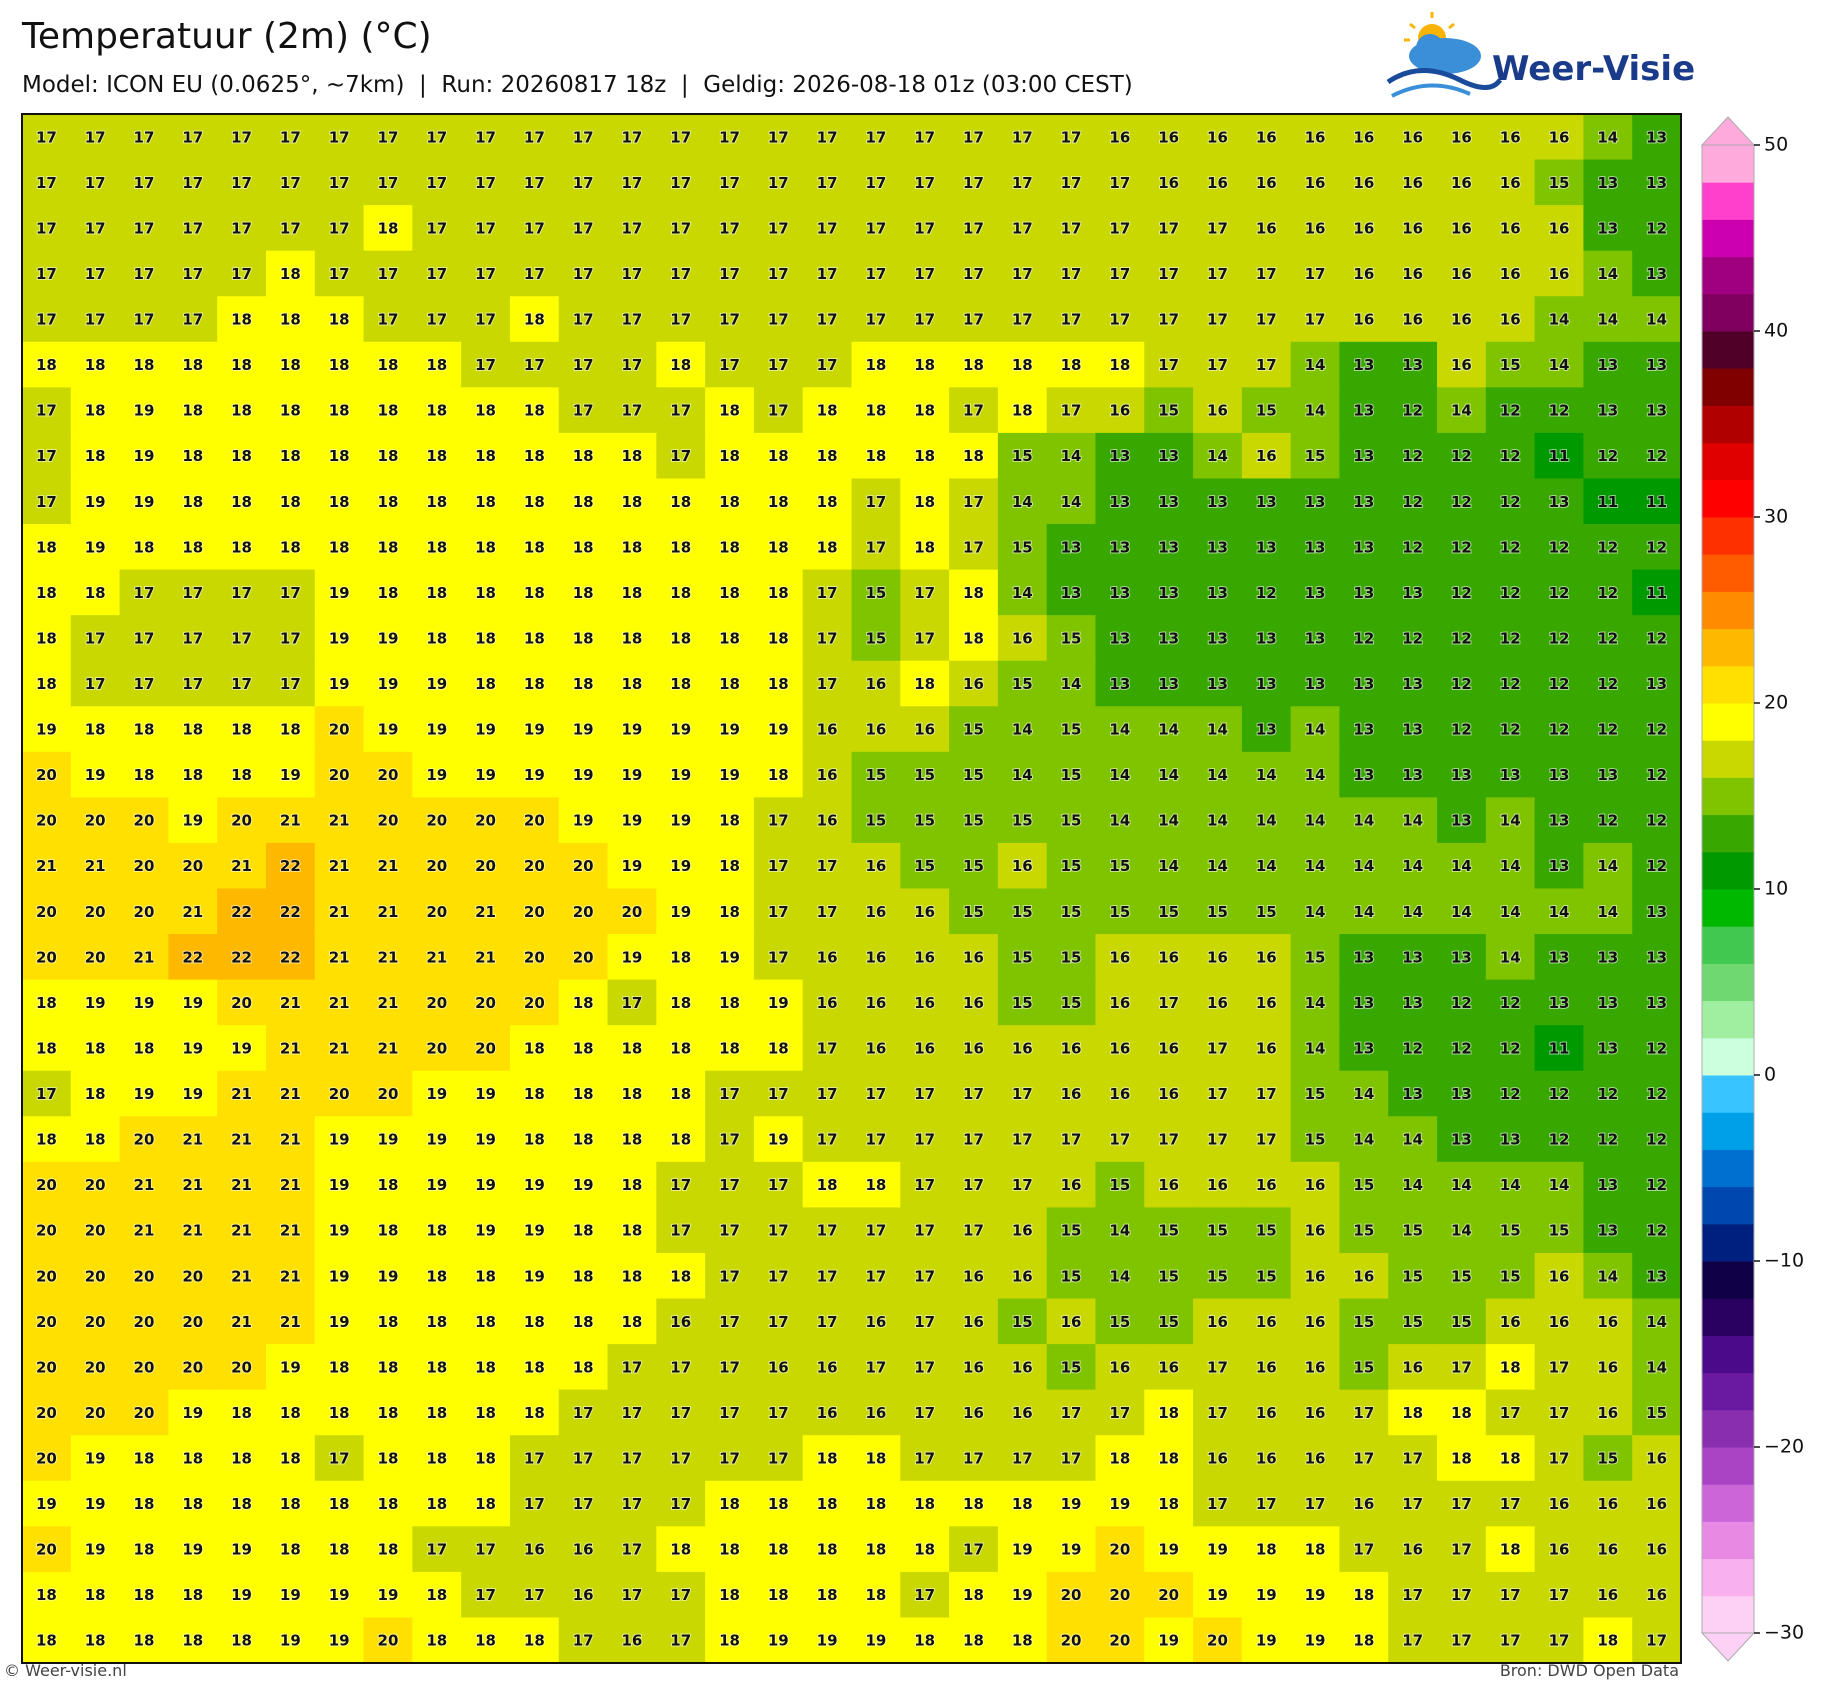 This screenshot has width=1824, height=1681. I want to click on colorbar-band, so click(1728, 870).